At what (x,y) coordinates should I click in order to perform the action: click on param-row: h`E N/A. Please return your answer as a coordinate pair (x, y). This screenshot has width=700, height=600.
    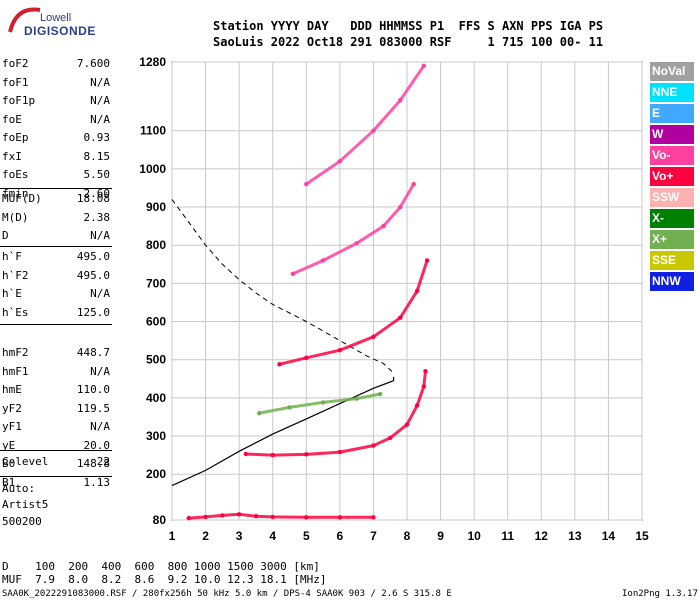
    Looking at the image, I should click on (56, 296).